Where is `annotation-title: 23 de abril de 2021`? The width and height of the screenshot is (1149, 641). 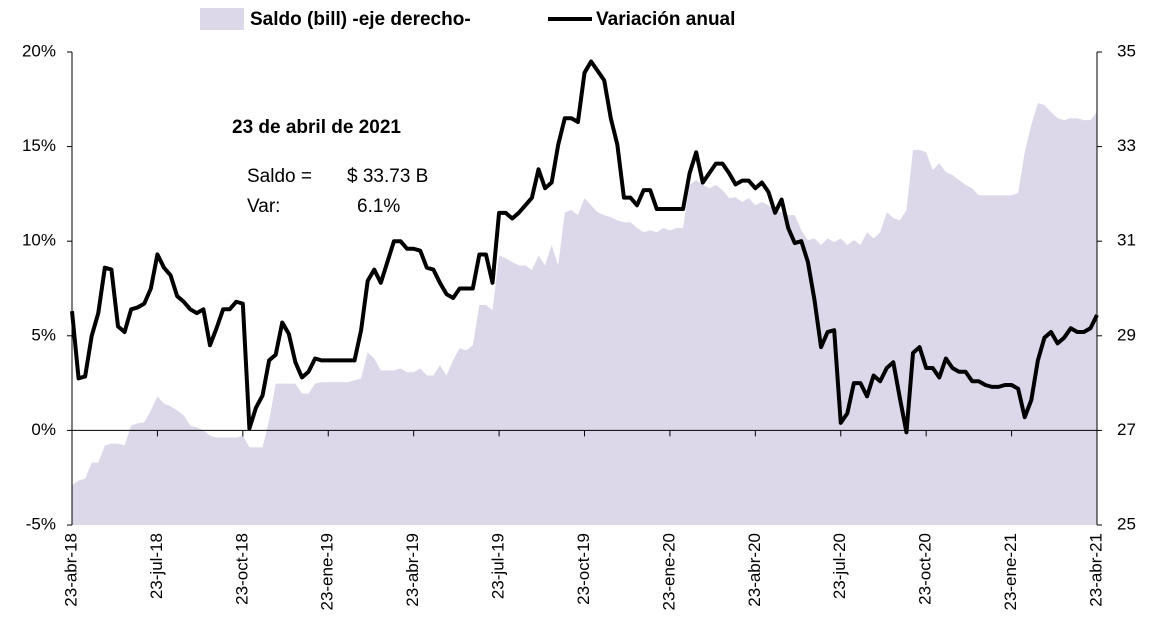
annotation-title: 23 de abril de 2021 is located at coordinates (316, 127).